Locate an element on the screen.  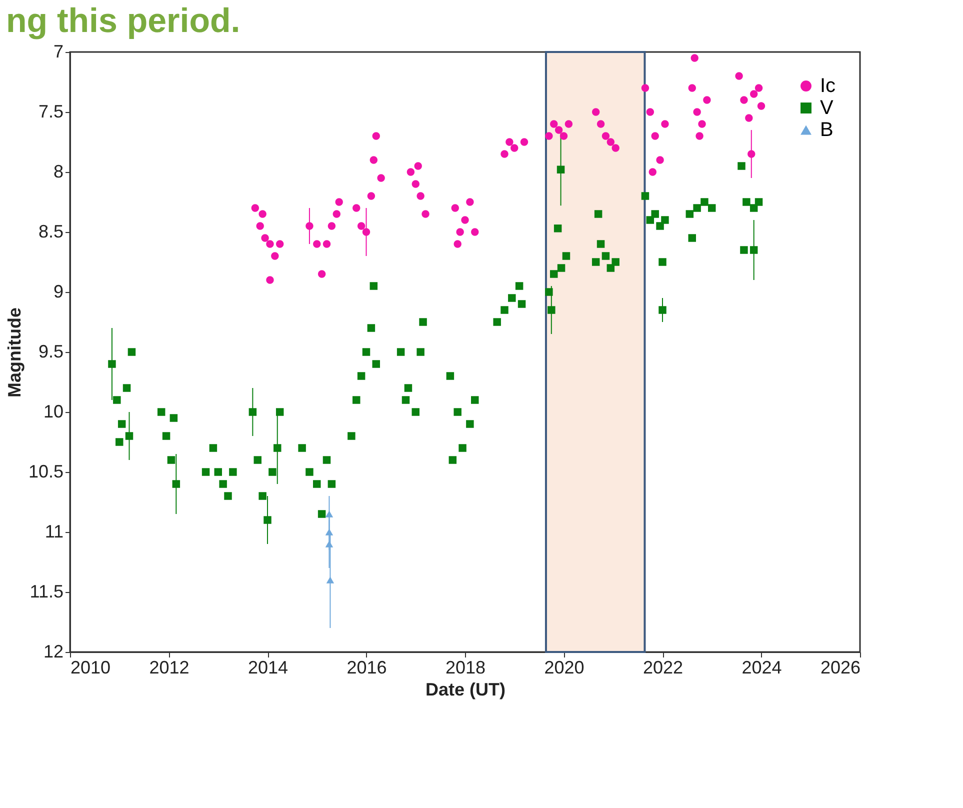
x-axis-title: Date (UT) is located at coordinates (466, 690).